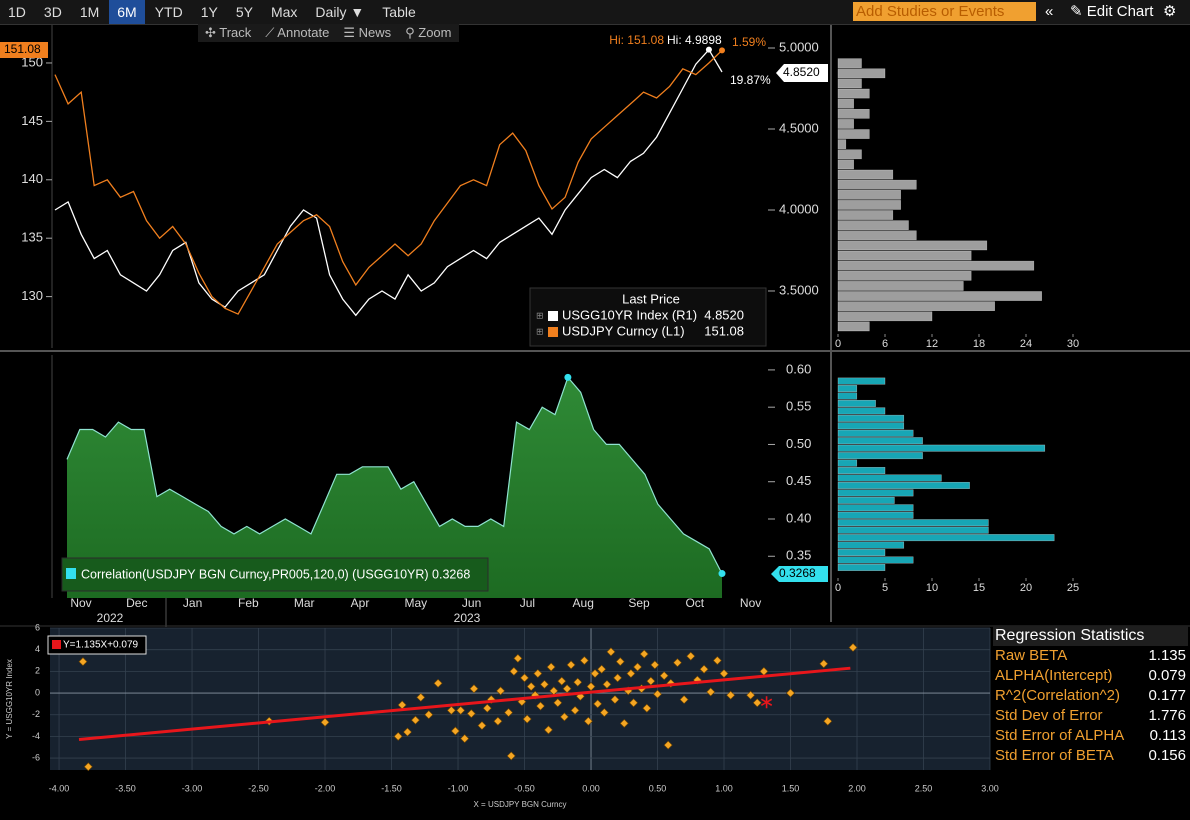 This screenshot has width=1190, height=820. What do you see at coordinates (1090, 736) in the screenshot?
I see `stats-row: Std Error of ALPHA 0.113` at bounding box center [1090, 736].